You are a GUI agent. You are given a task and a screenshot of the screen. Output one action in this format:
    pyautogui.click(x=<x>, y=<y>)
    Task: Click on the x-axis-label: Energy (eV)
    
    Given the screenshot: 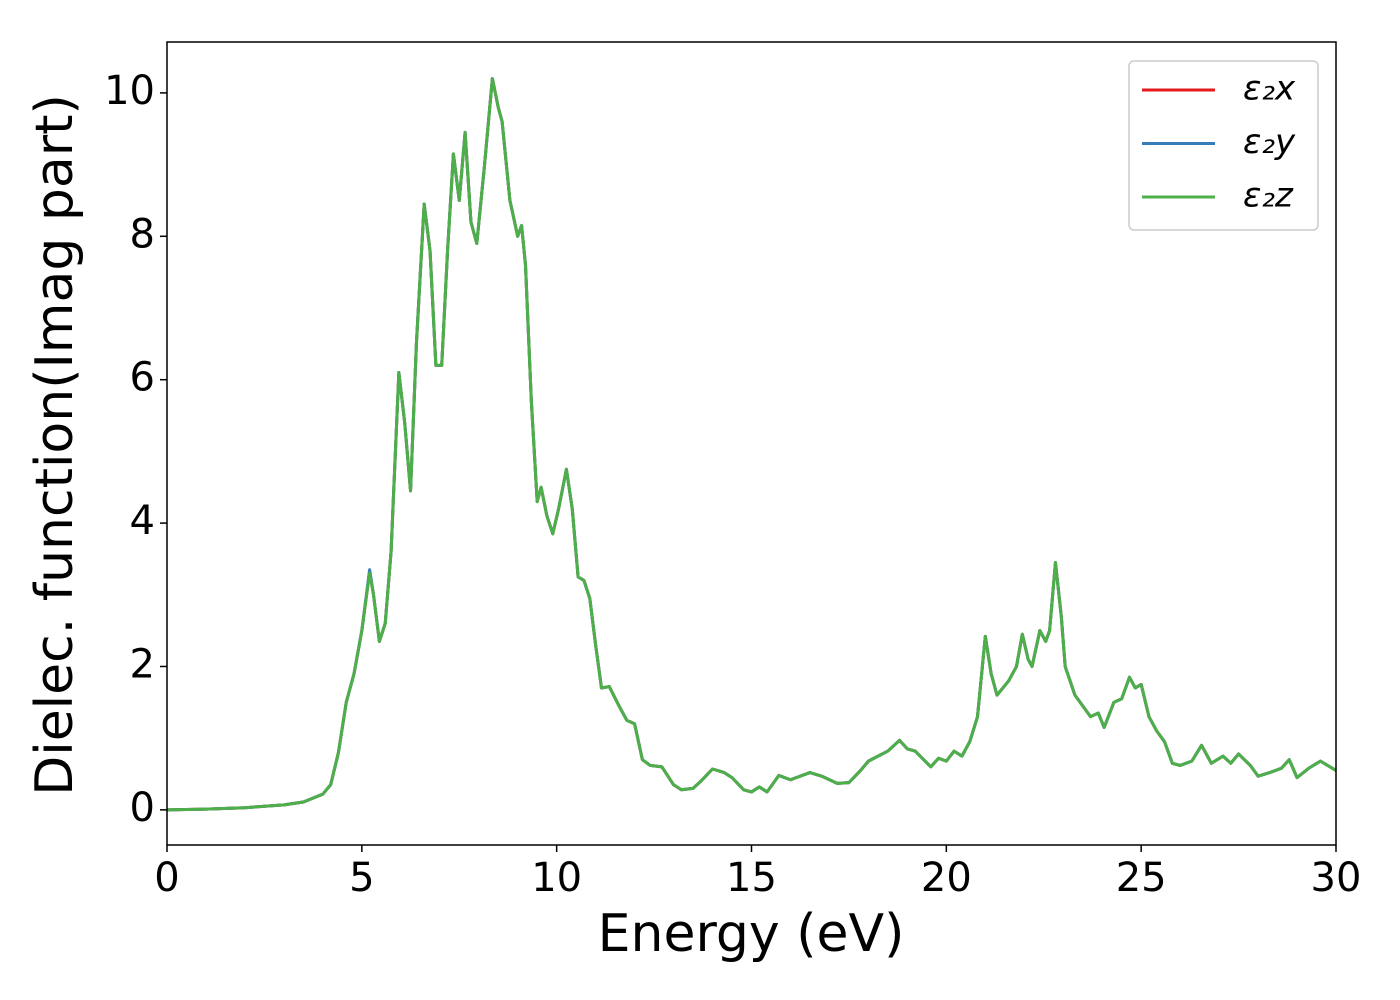 What is the action you would take?
    pyautogui.click(x=751, y=934)
    